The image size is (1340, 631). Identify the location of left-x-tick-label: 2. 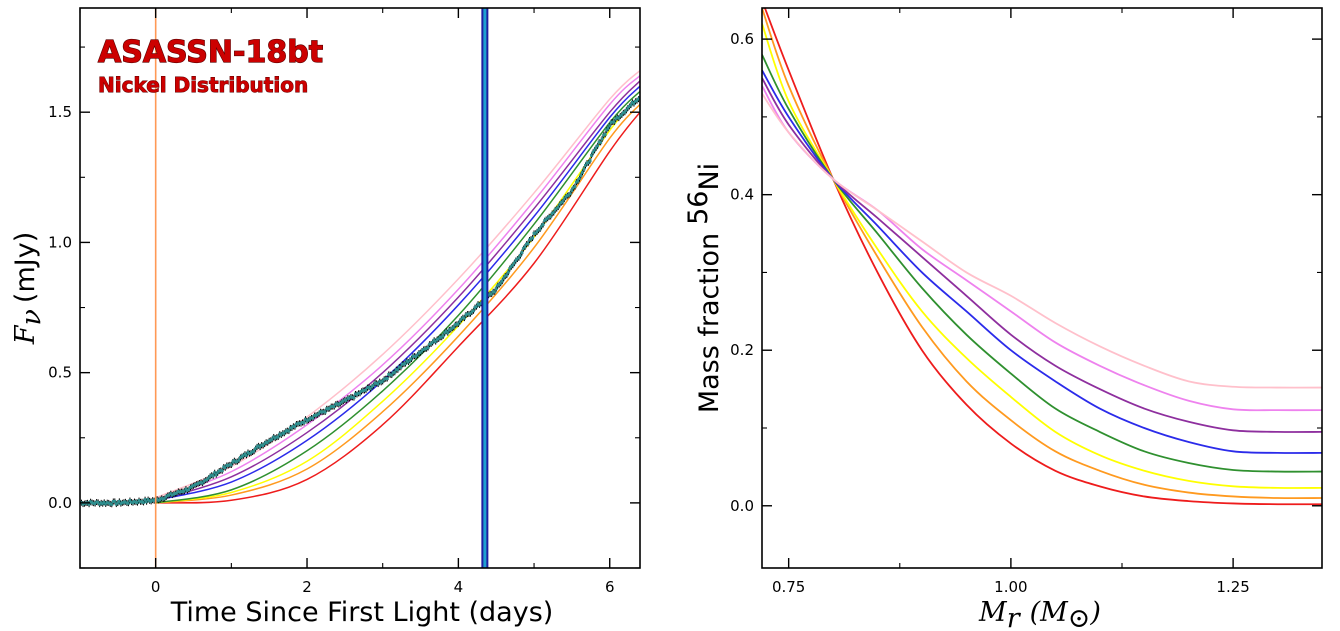
(307, 587).